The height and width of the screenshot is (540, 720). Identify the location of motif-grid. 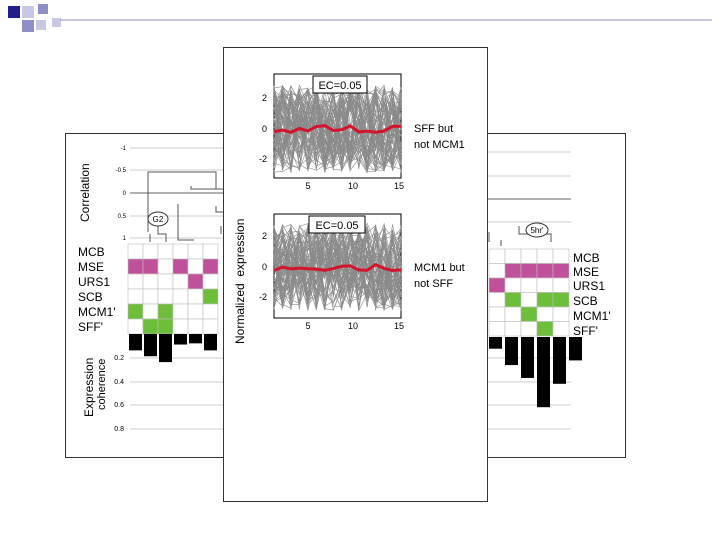
(173, 289).